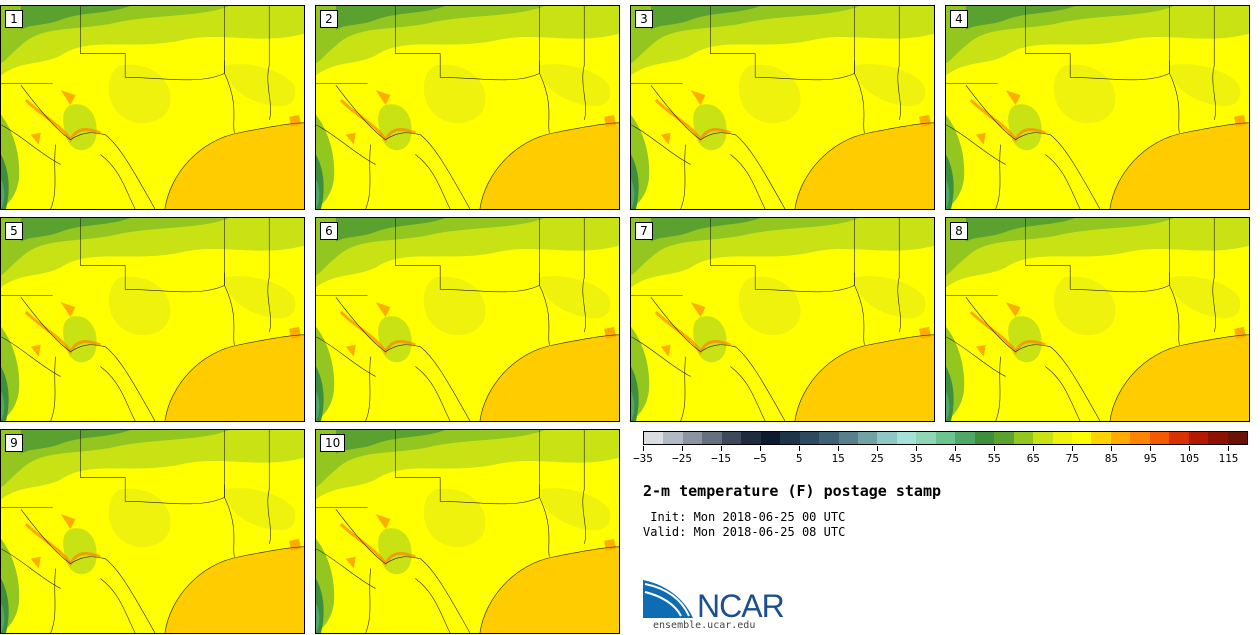 This screenshot has width=1260, height=635. Describe the element at coordinates (333, 443) in the screenshot. I see `member-number-label: 10` at that location.